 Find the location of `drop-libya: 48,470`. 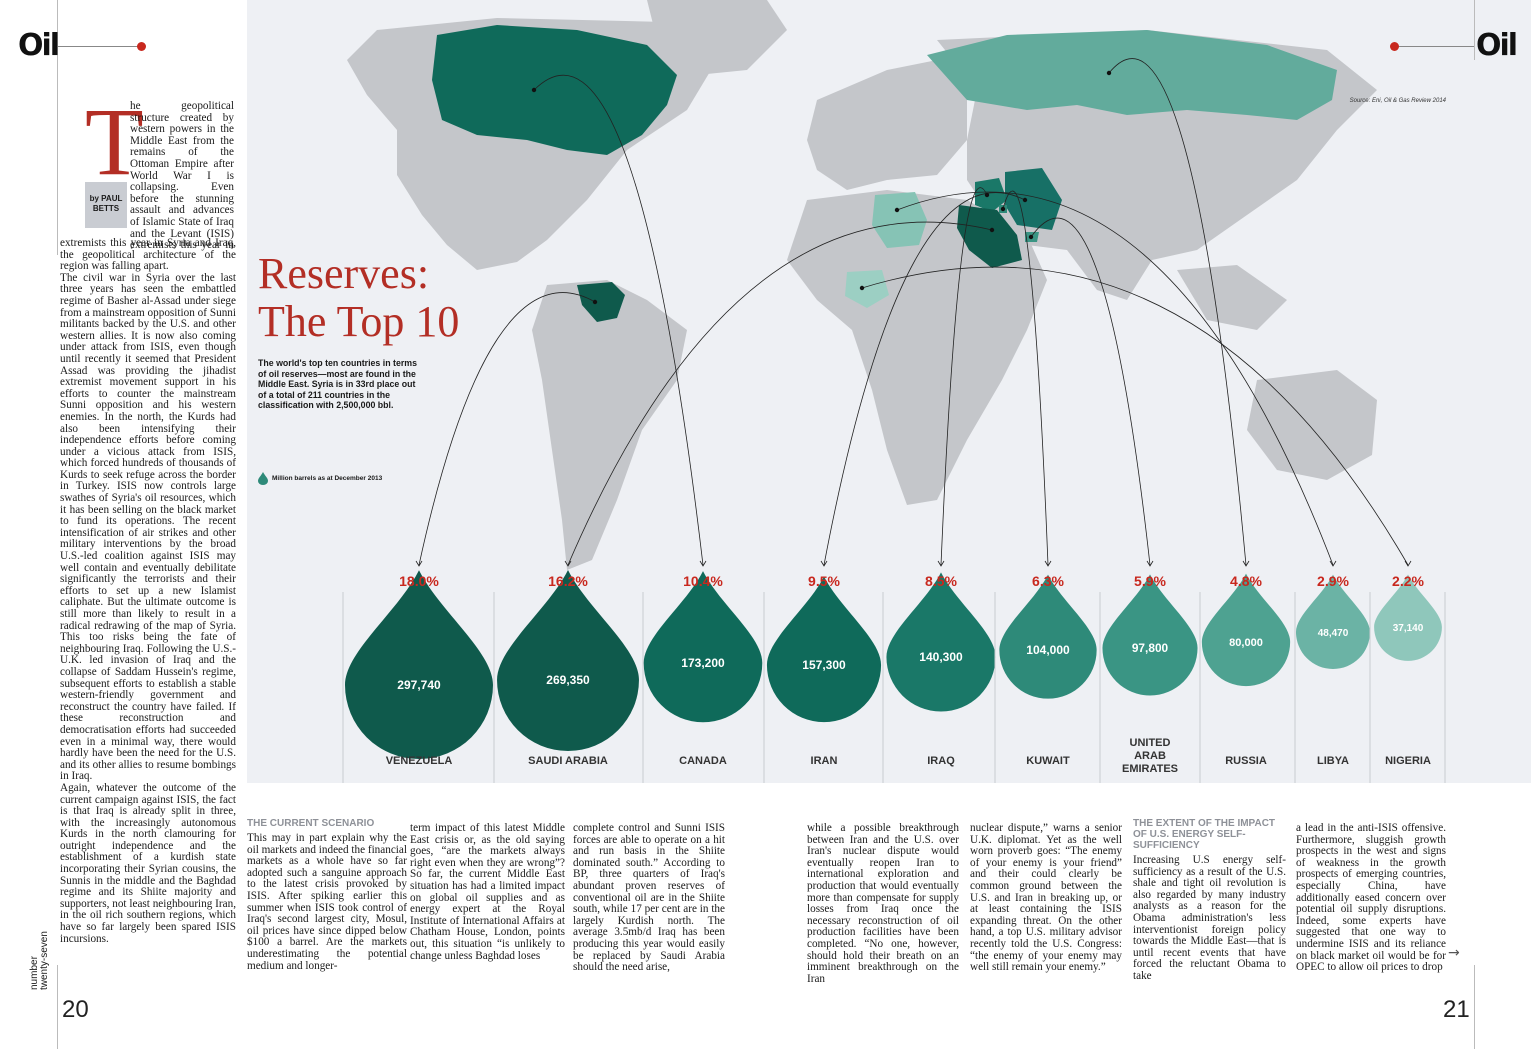

drop-libya: 48,470 is located at coordinates (1333, 622).